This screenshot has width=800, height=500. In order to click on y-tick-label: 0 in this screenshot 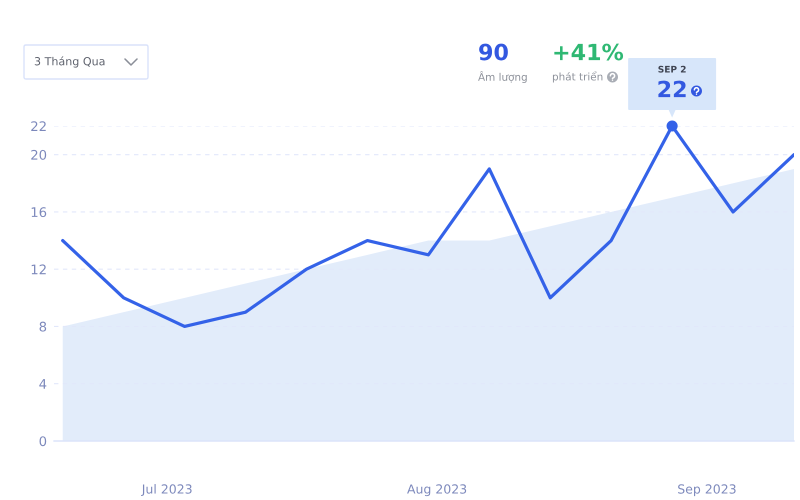, I will do `click(43, 441)`.